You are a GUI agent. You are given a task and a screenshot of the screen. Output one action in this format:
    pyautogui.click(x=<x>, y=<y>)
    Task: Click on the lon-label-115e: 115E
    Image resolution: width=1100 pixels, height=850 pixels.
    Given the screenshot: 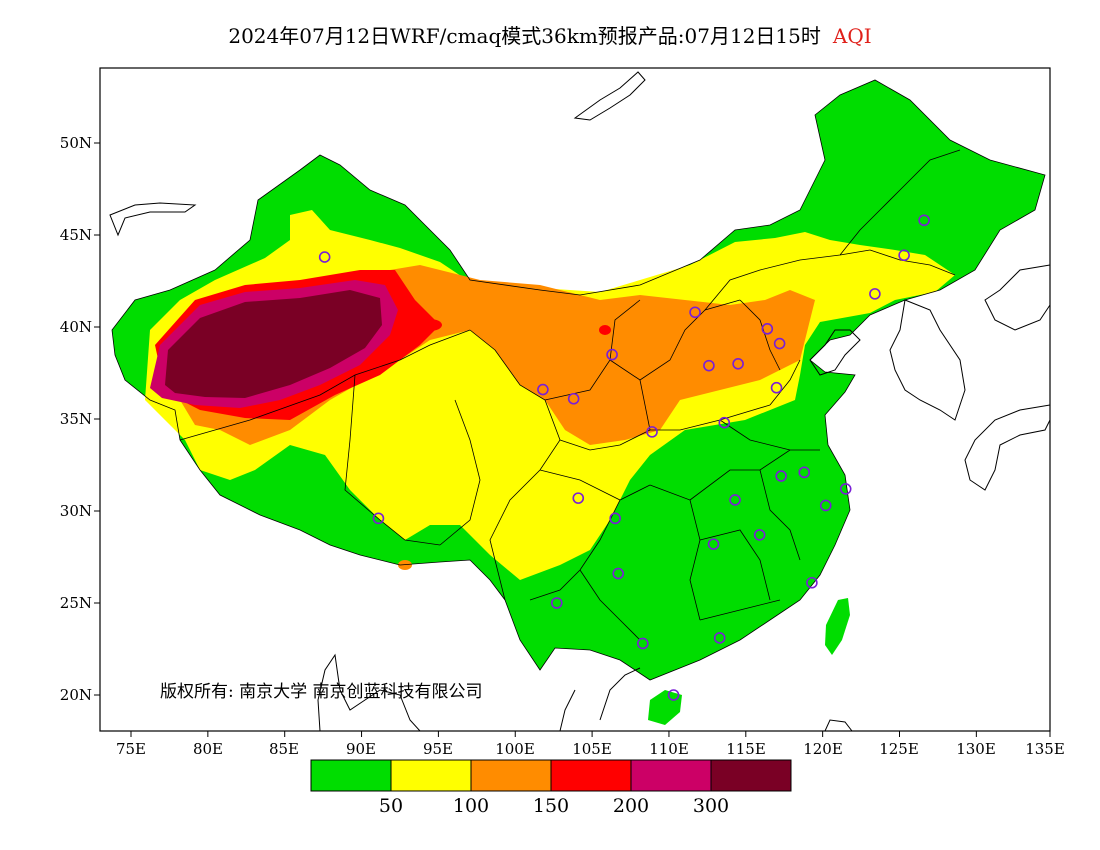 What is the action you would take?
    pyautogui.click(x=746, y=749)
    